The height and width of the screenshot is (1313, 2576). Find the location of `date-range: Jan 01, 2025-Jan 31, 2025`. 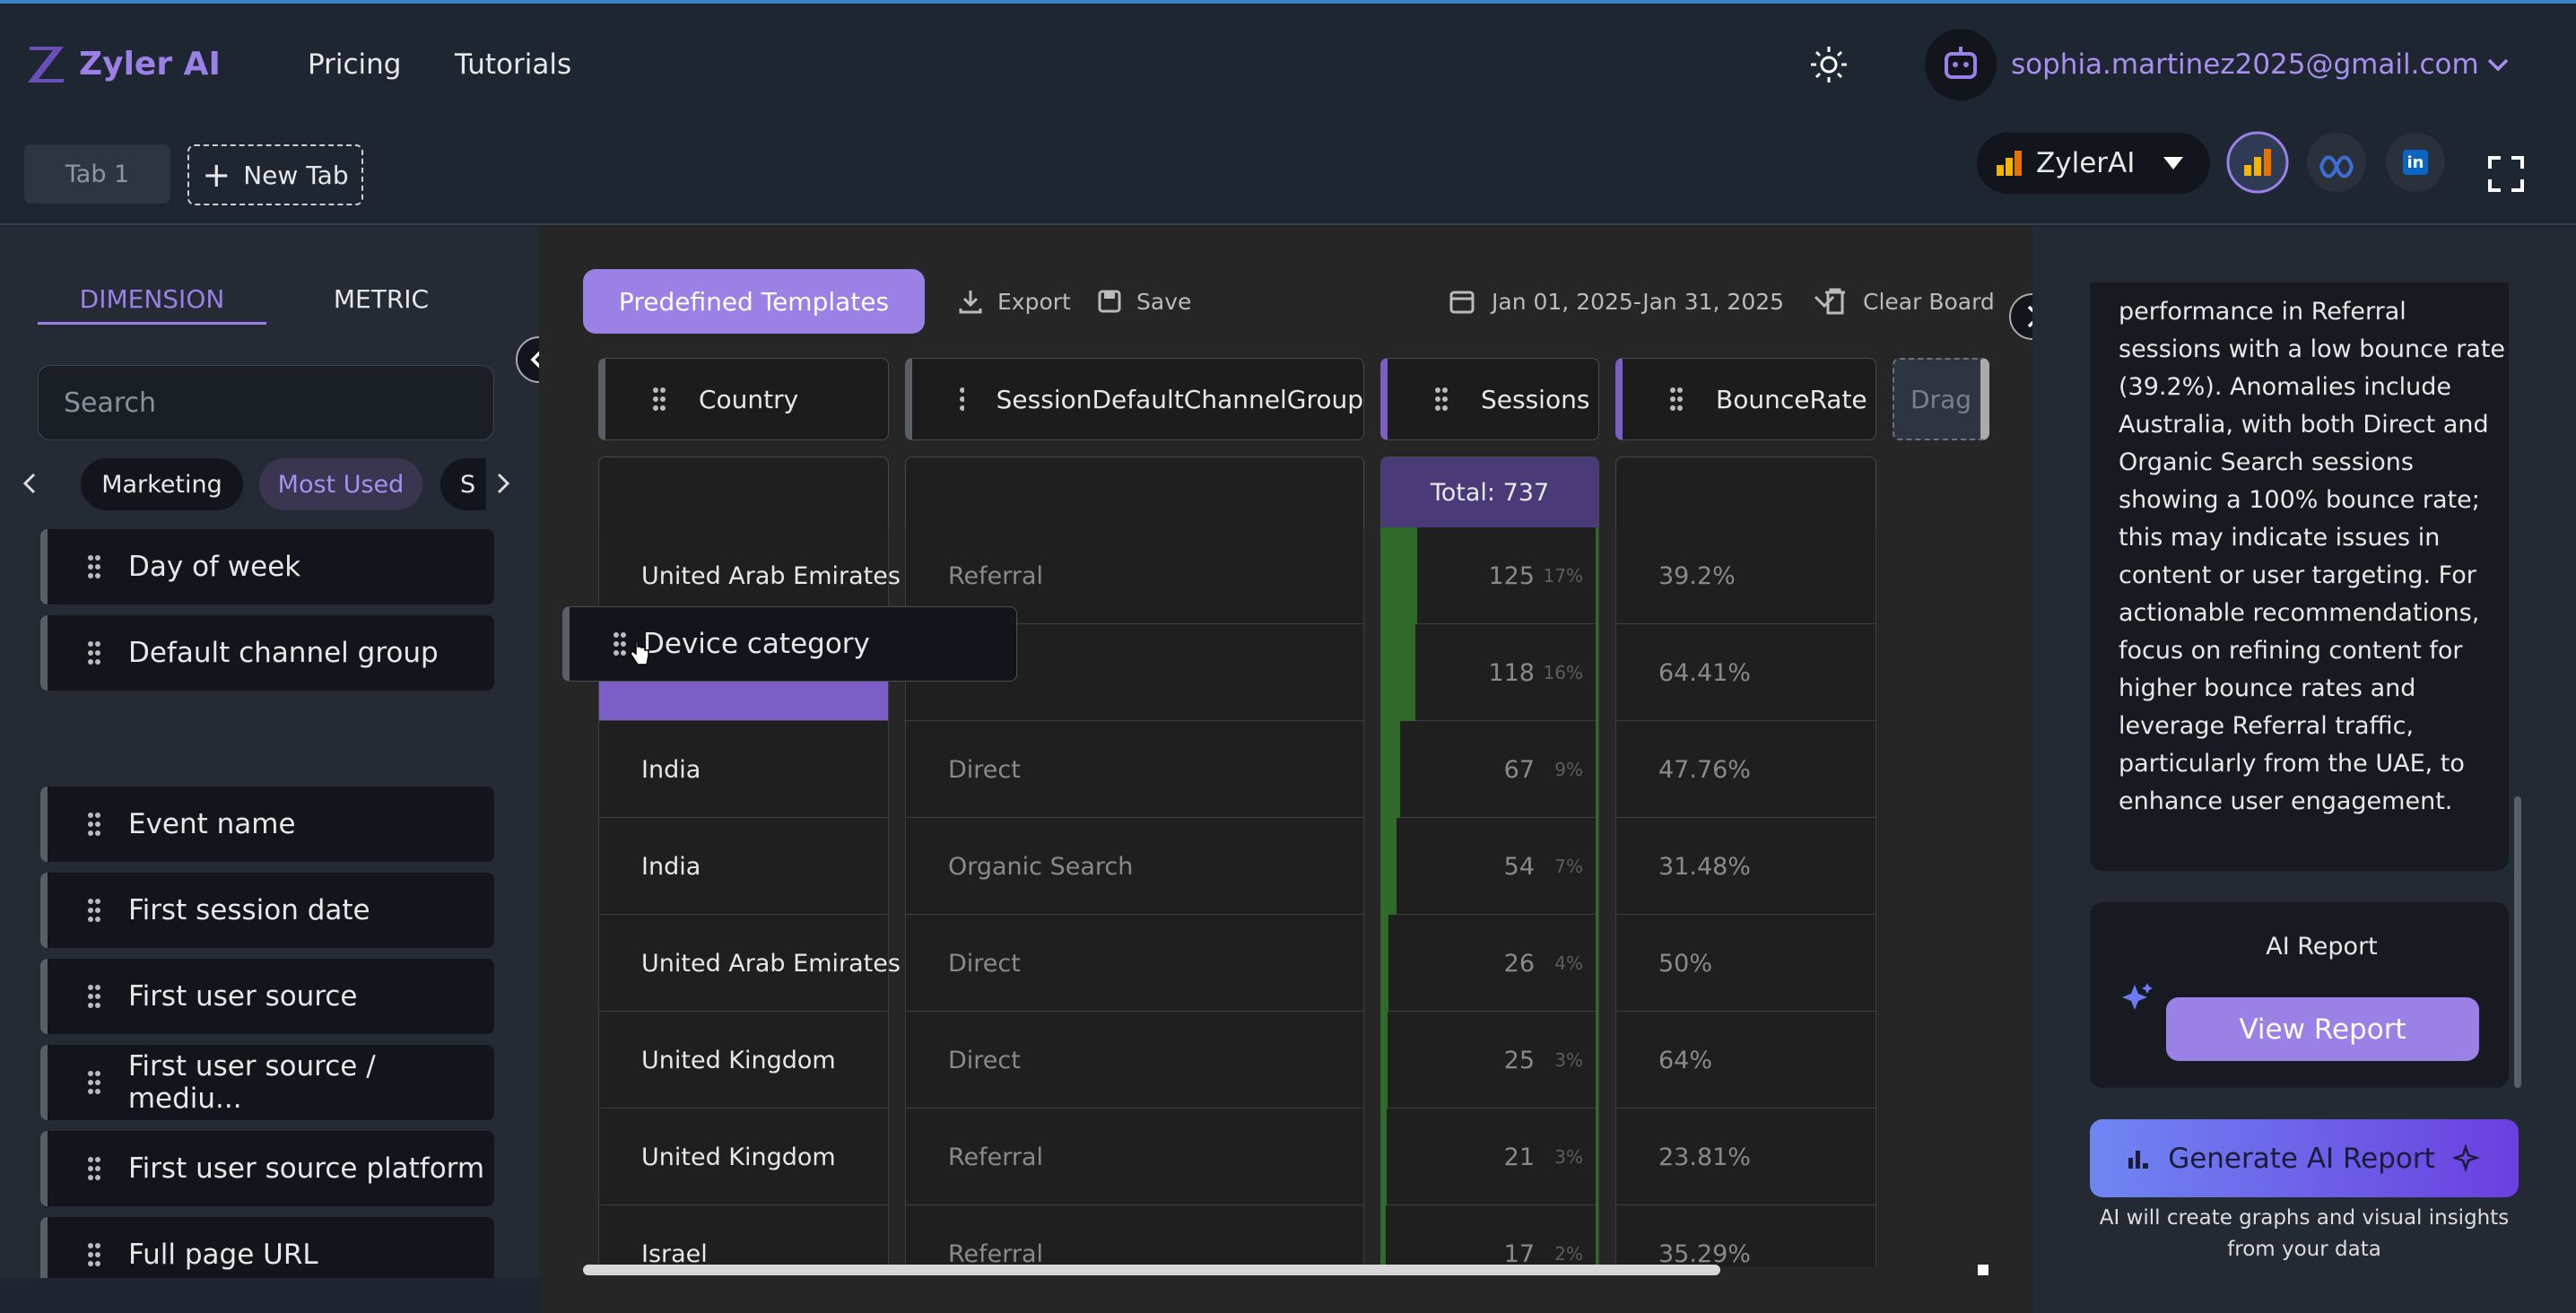

date-range: Jan 01, 2025-Jan 31, 2025 is located at coordinates (1638, 301).